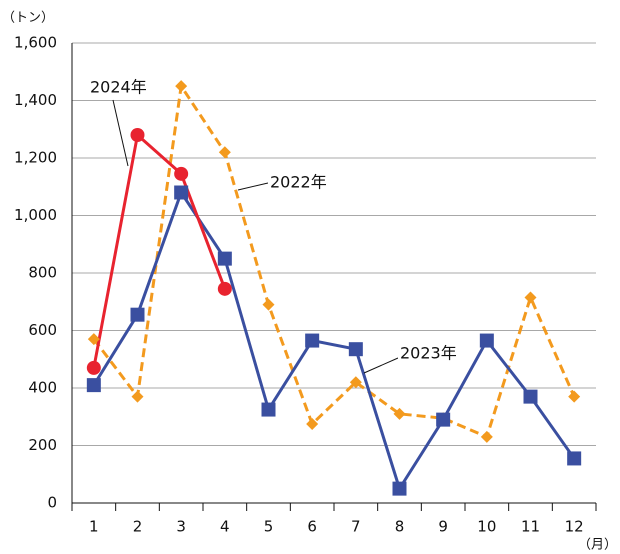  I want to click on series-label: 2023年, so click(428, 353).